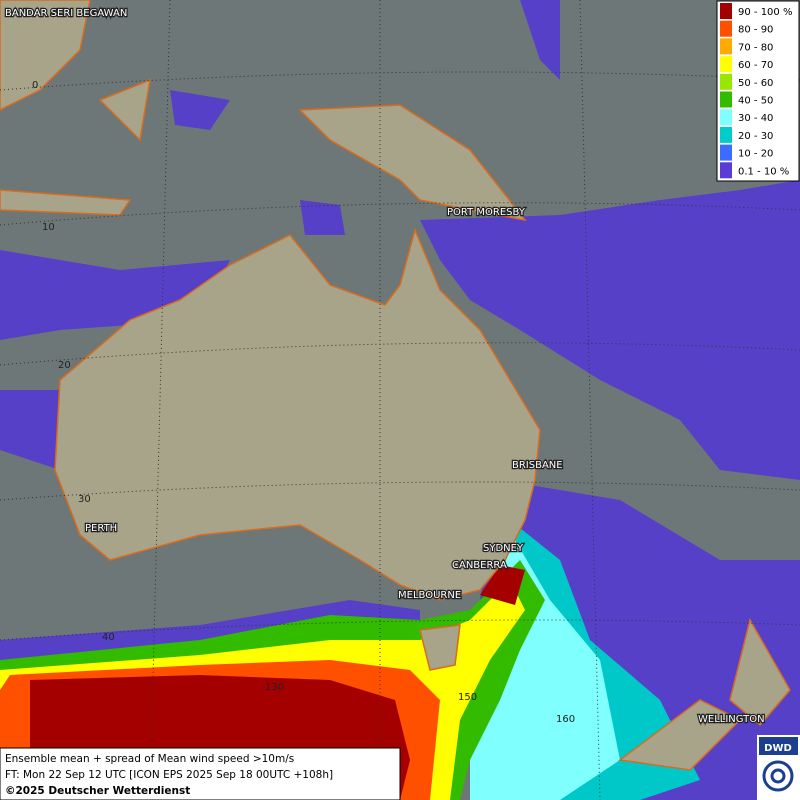 Image resolution: width=800 pixels, height=800 pixels. Describe the element at coordinates (755, 30) in the screenshot. I see `legend-label: 80 - 90` at that location.